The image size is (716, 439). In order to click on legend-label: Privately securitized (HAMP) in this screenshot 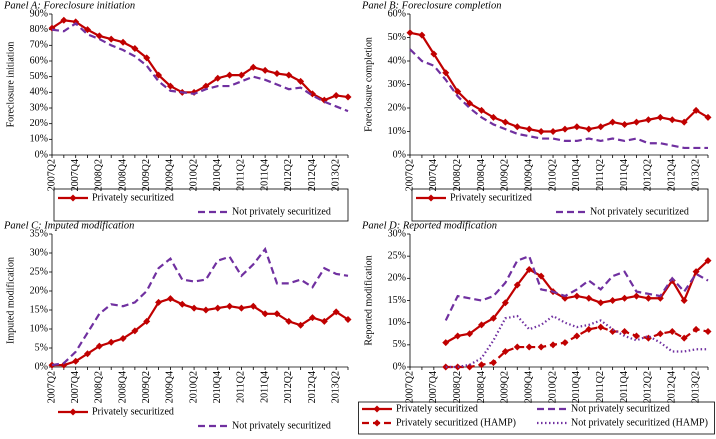, I will do `click(456, 422)`.